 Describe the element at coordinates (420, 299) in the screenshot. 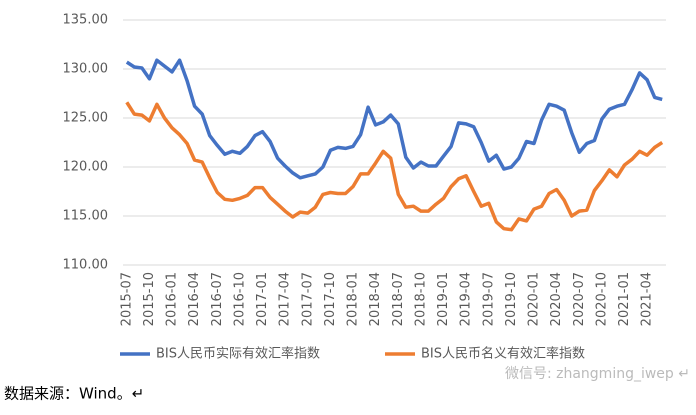

I see `x-tick-label: 2018-10` at that location.